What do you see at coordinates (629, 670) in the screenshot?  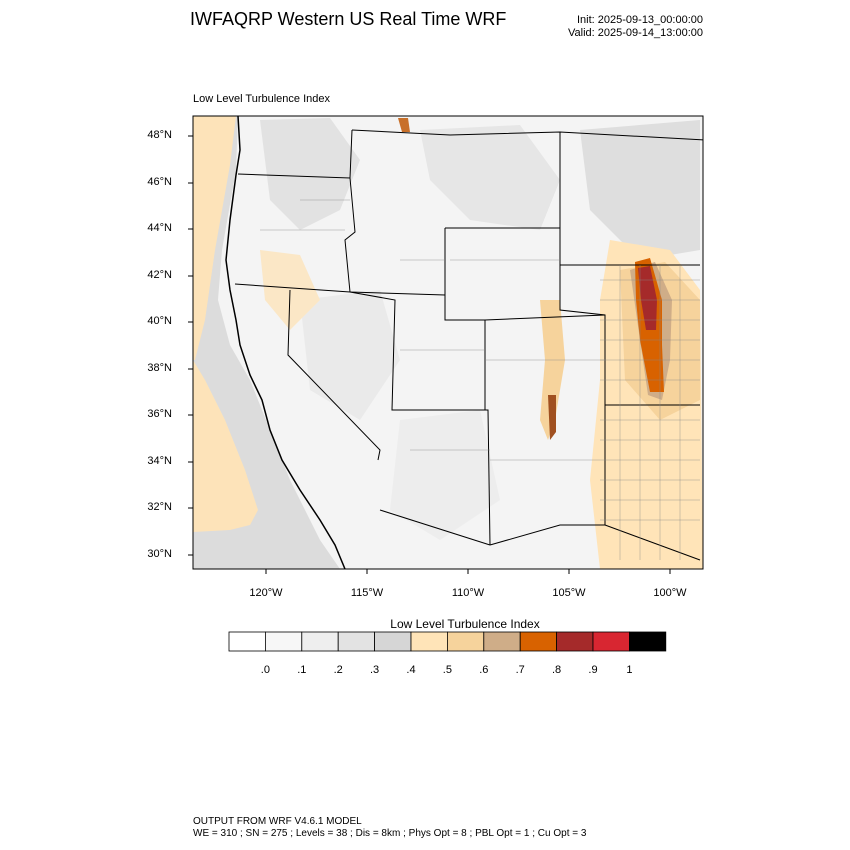 I see `colorbar-label: 1` at bounding box center [629, 670].